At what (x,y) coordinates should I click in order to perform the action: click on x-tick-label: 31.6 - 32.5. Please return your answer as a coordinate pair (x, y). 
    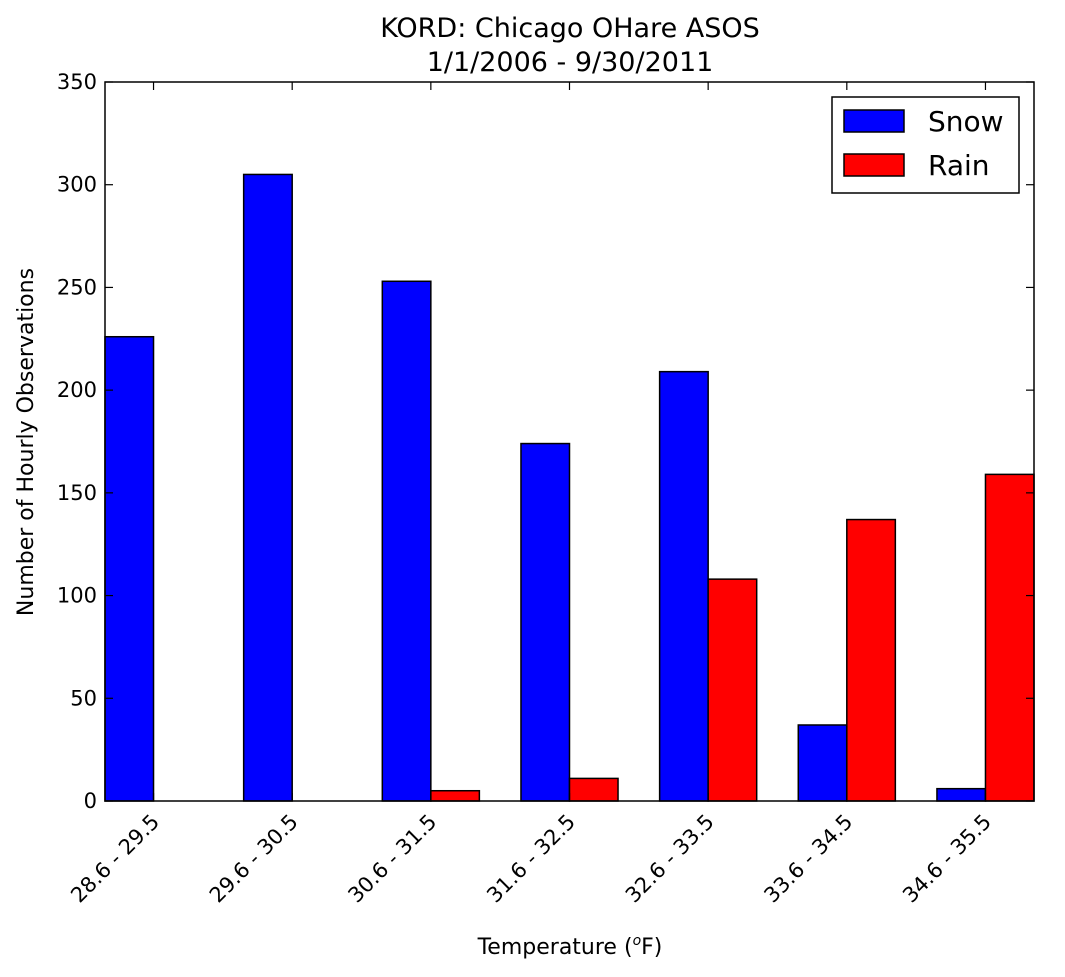
    Looking at the image, I should click on (531, 859).